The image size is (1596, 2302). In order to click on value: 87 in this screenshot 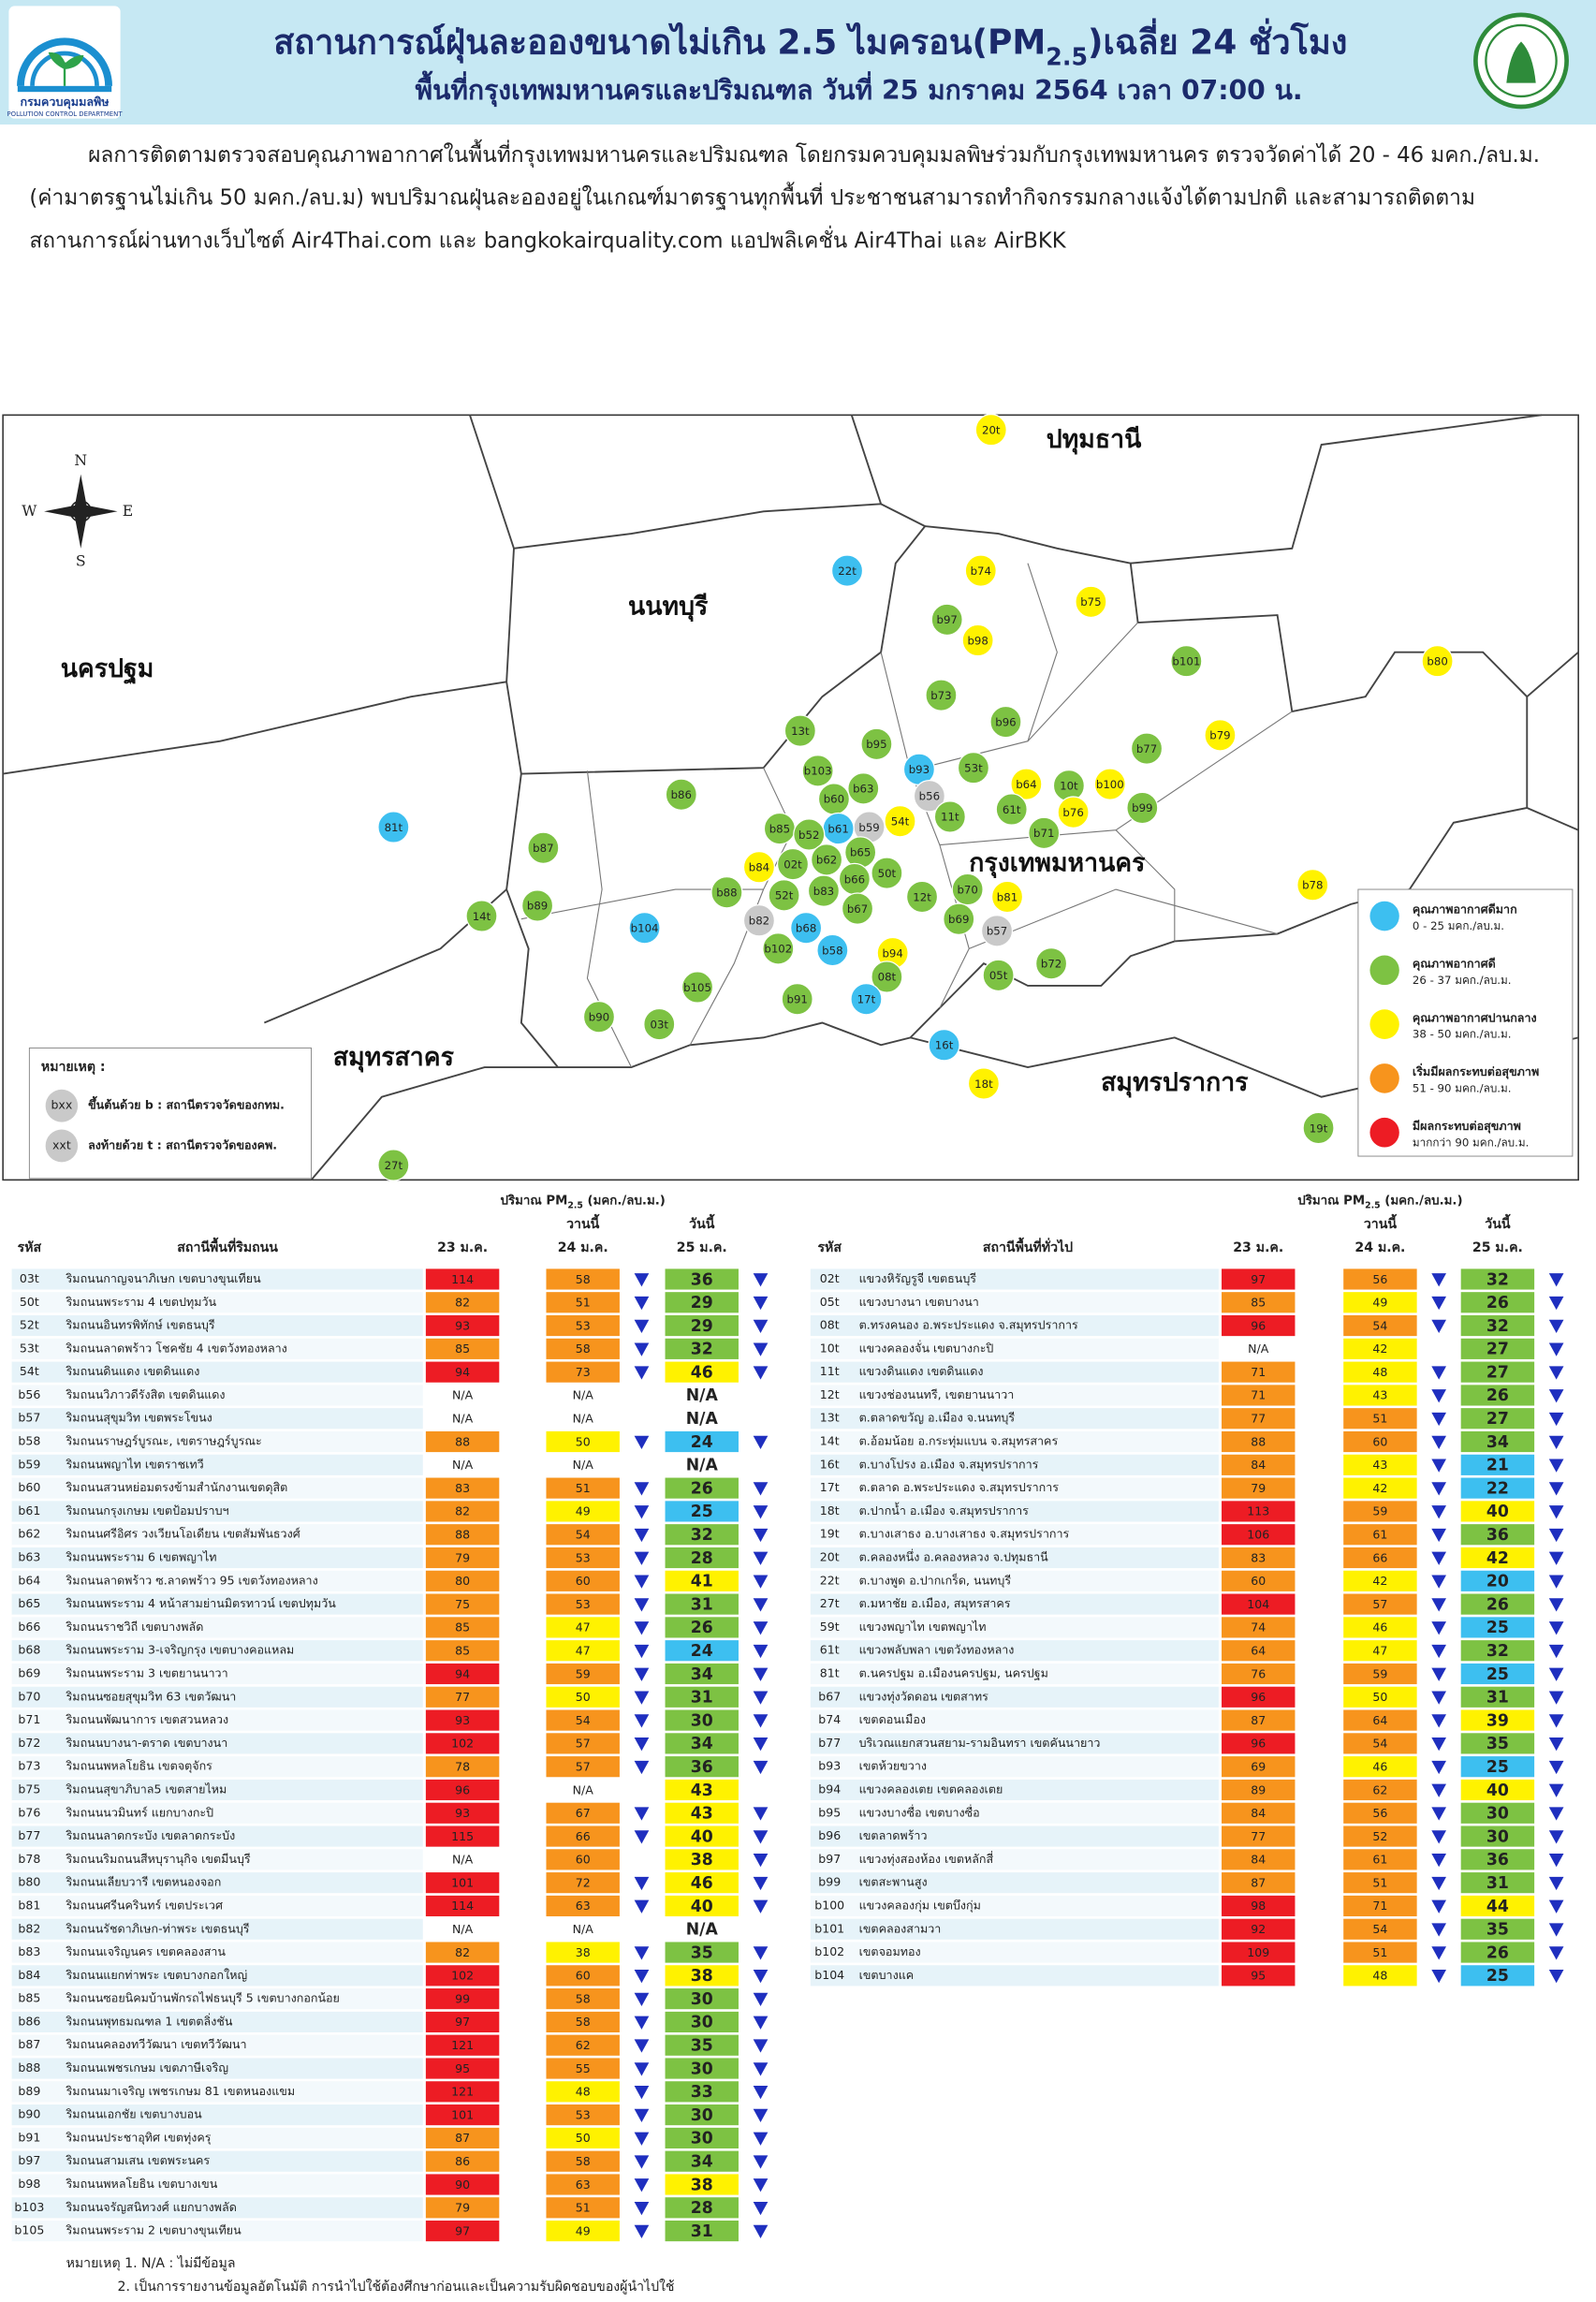, I will do `click(462, 2138)`.